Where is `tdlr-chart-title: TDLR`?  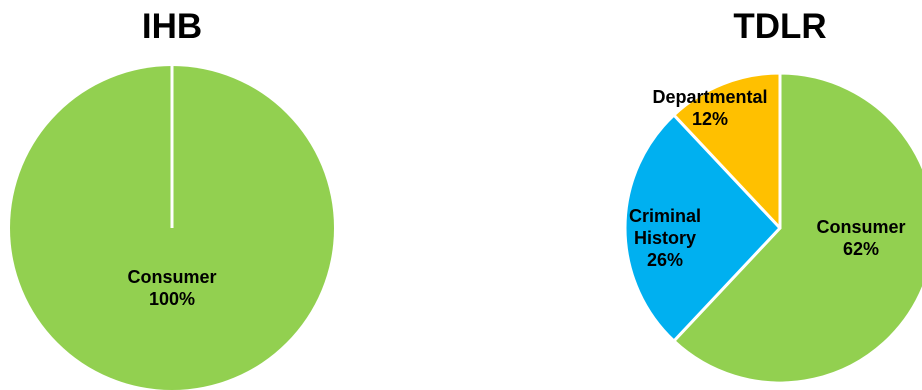 tdlr-chart-title: TDLR is located at coordinates (779, 26).